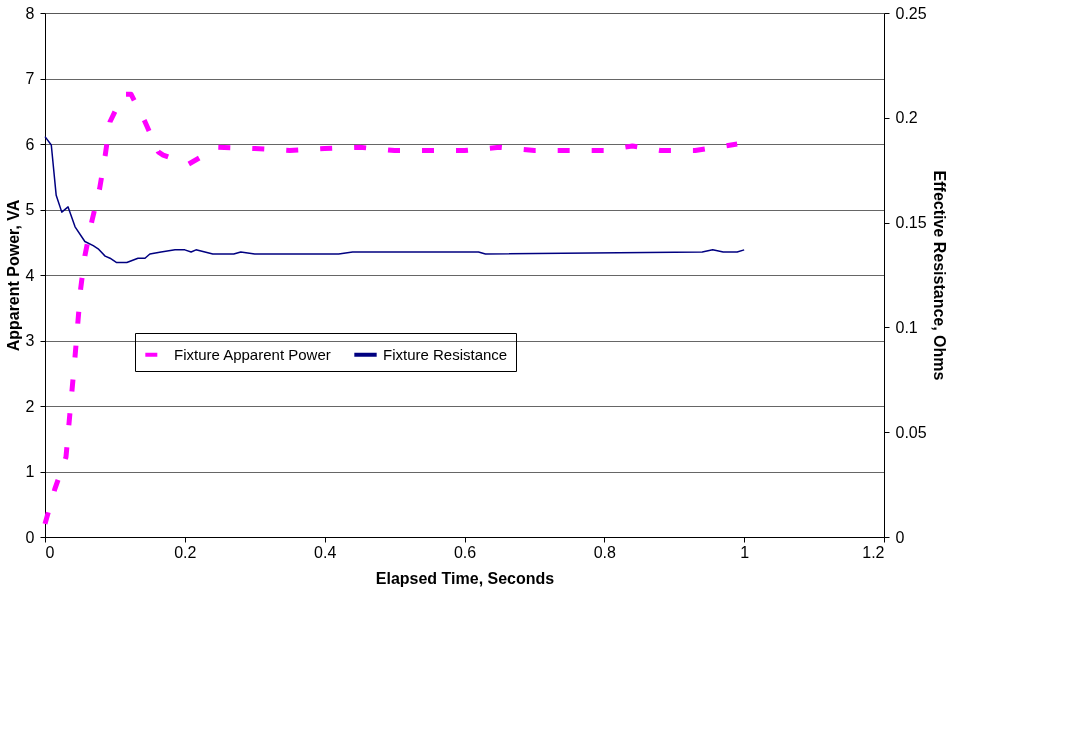 Image resolution: width=1067 pixels, height=738 pixels. Describe the element at coordinates (30, 144) in the screenshot. I see `y-tick-label: 6` at that location.